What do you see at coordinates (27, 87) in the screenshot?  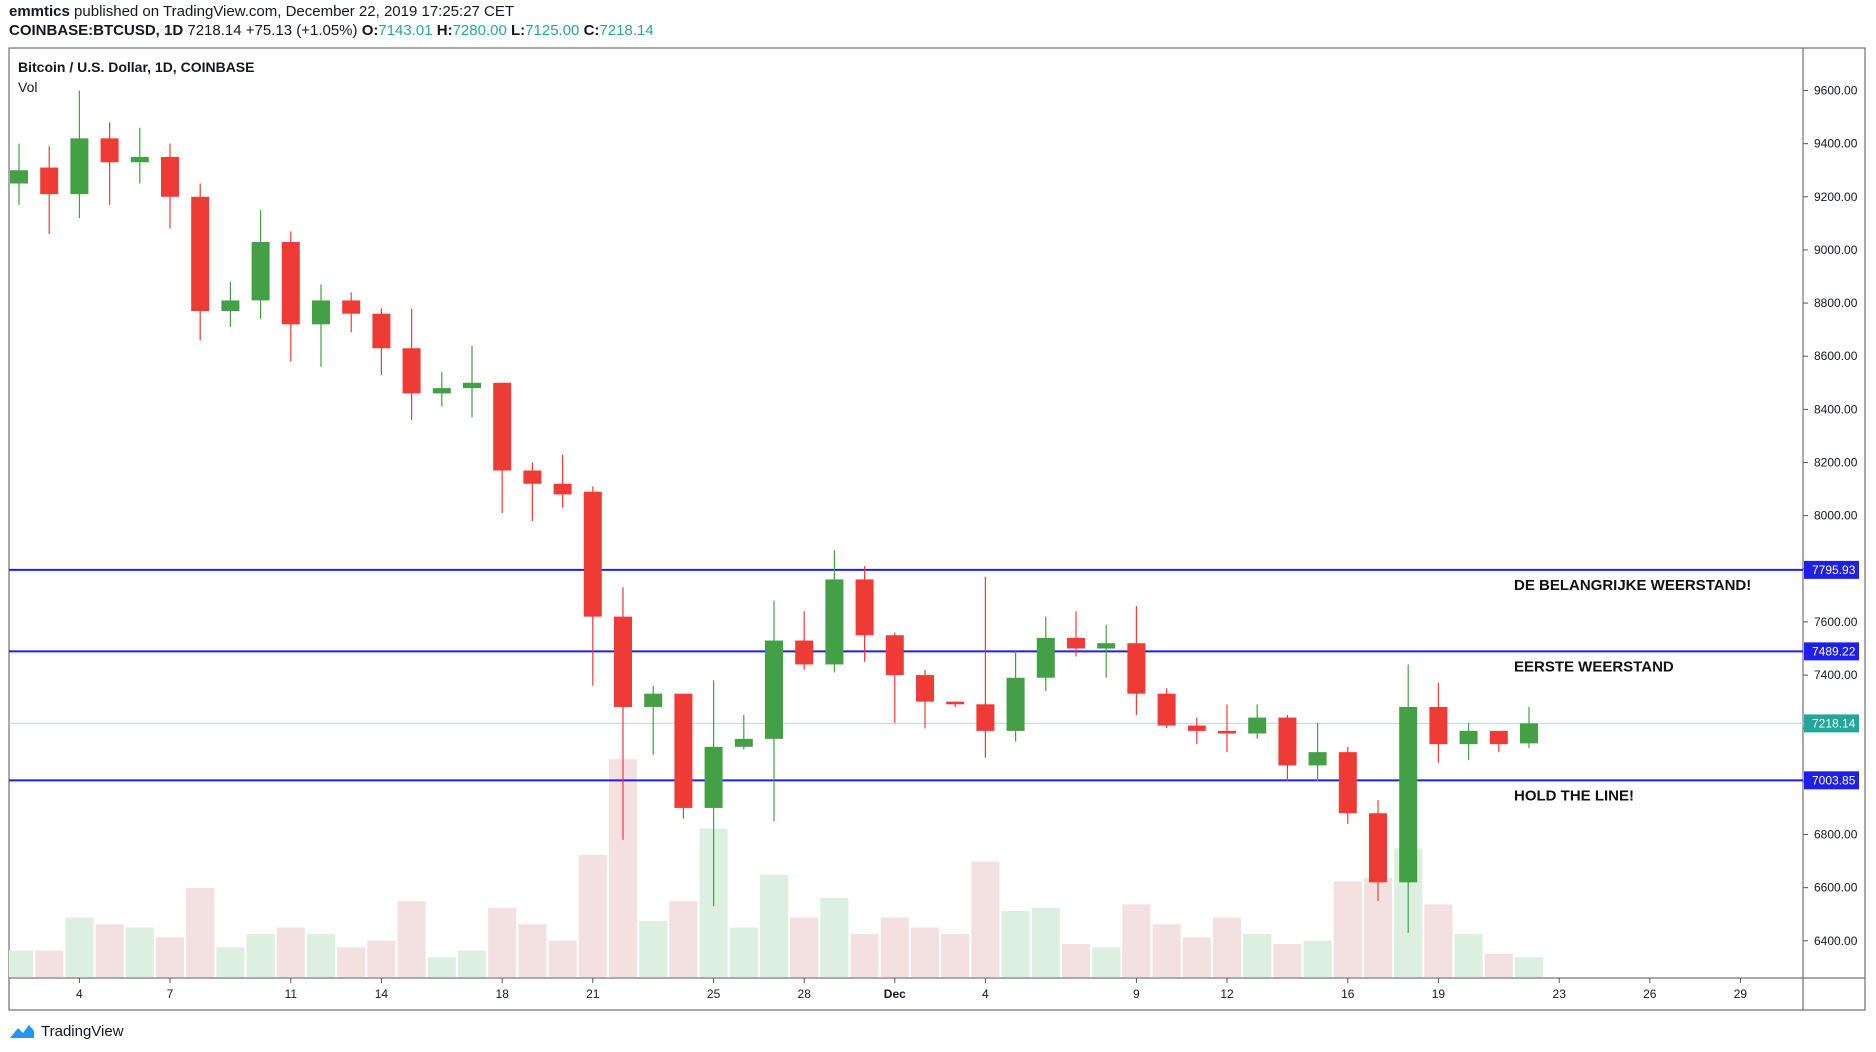 I see `volume-label: Vol` at bounding box center [27, 87].